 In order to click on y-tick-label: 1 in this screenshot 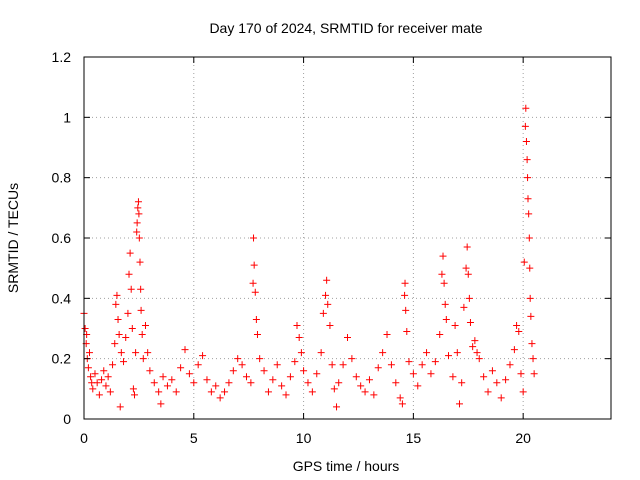, I will do `click(67, 117)`.